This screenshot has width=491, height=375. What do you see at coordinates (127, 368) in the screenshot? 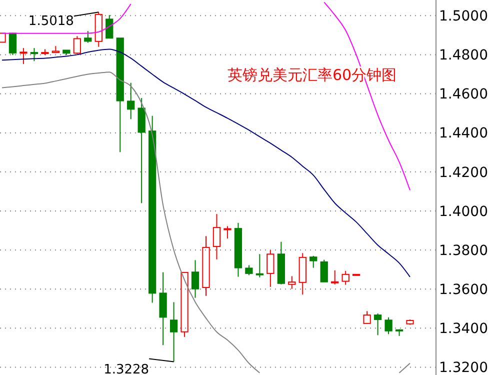
I see `annotation: 1.3228` at bounding box center [127, 368].